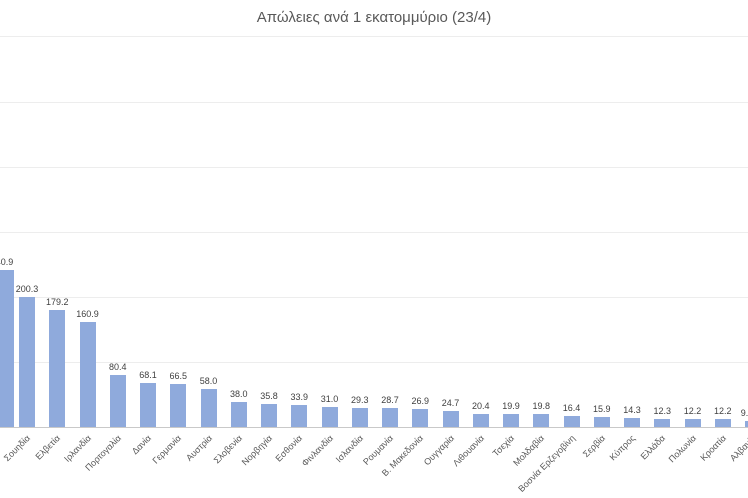  I want to click on chart-title: Απώλειες ανά 1 εκατομμύριο (23/4), so click(374, 17).